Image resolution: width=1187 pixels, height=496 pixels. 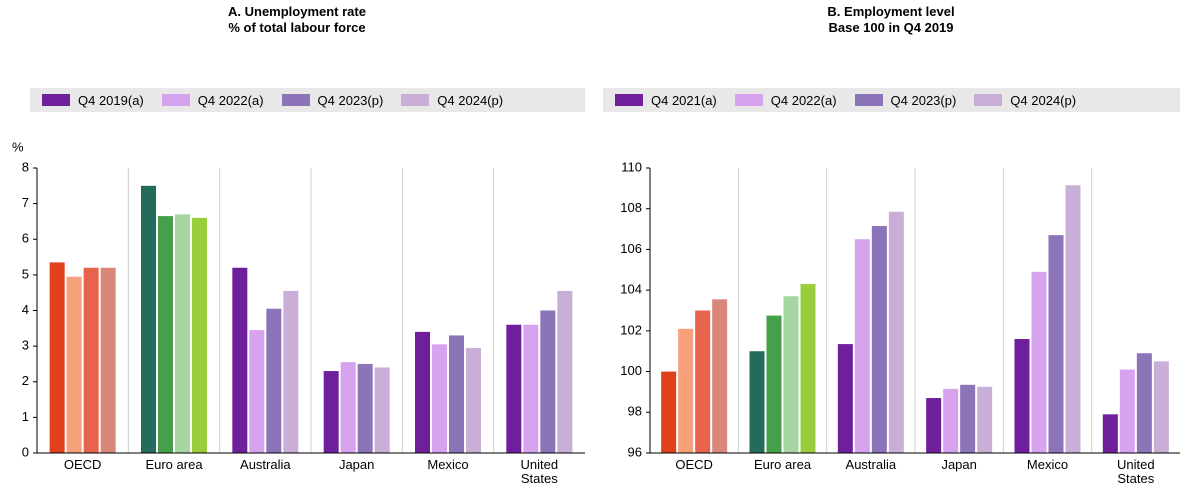 I want to click on legend: Q4 2019(a) Q4 2022(a) Q4 2023(p) Q4 2024(p), so click(x=307, y=100).